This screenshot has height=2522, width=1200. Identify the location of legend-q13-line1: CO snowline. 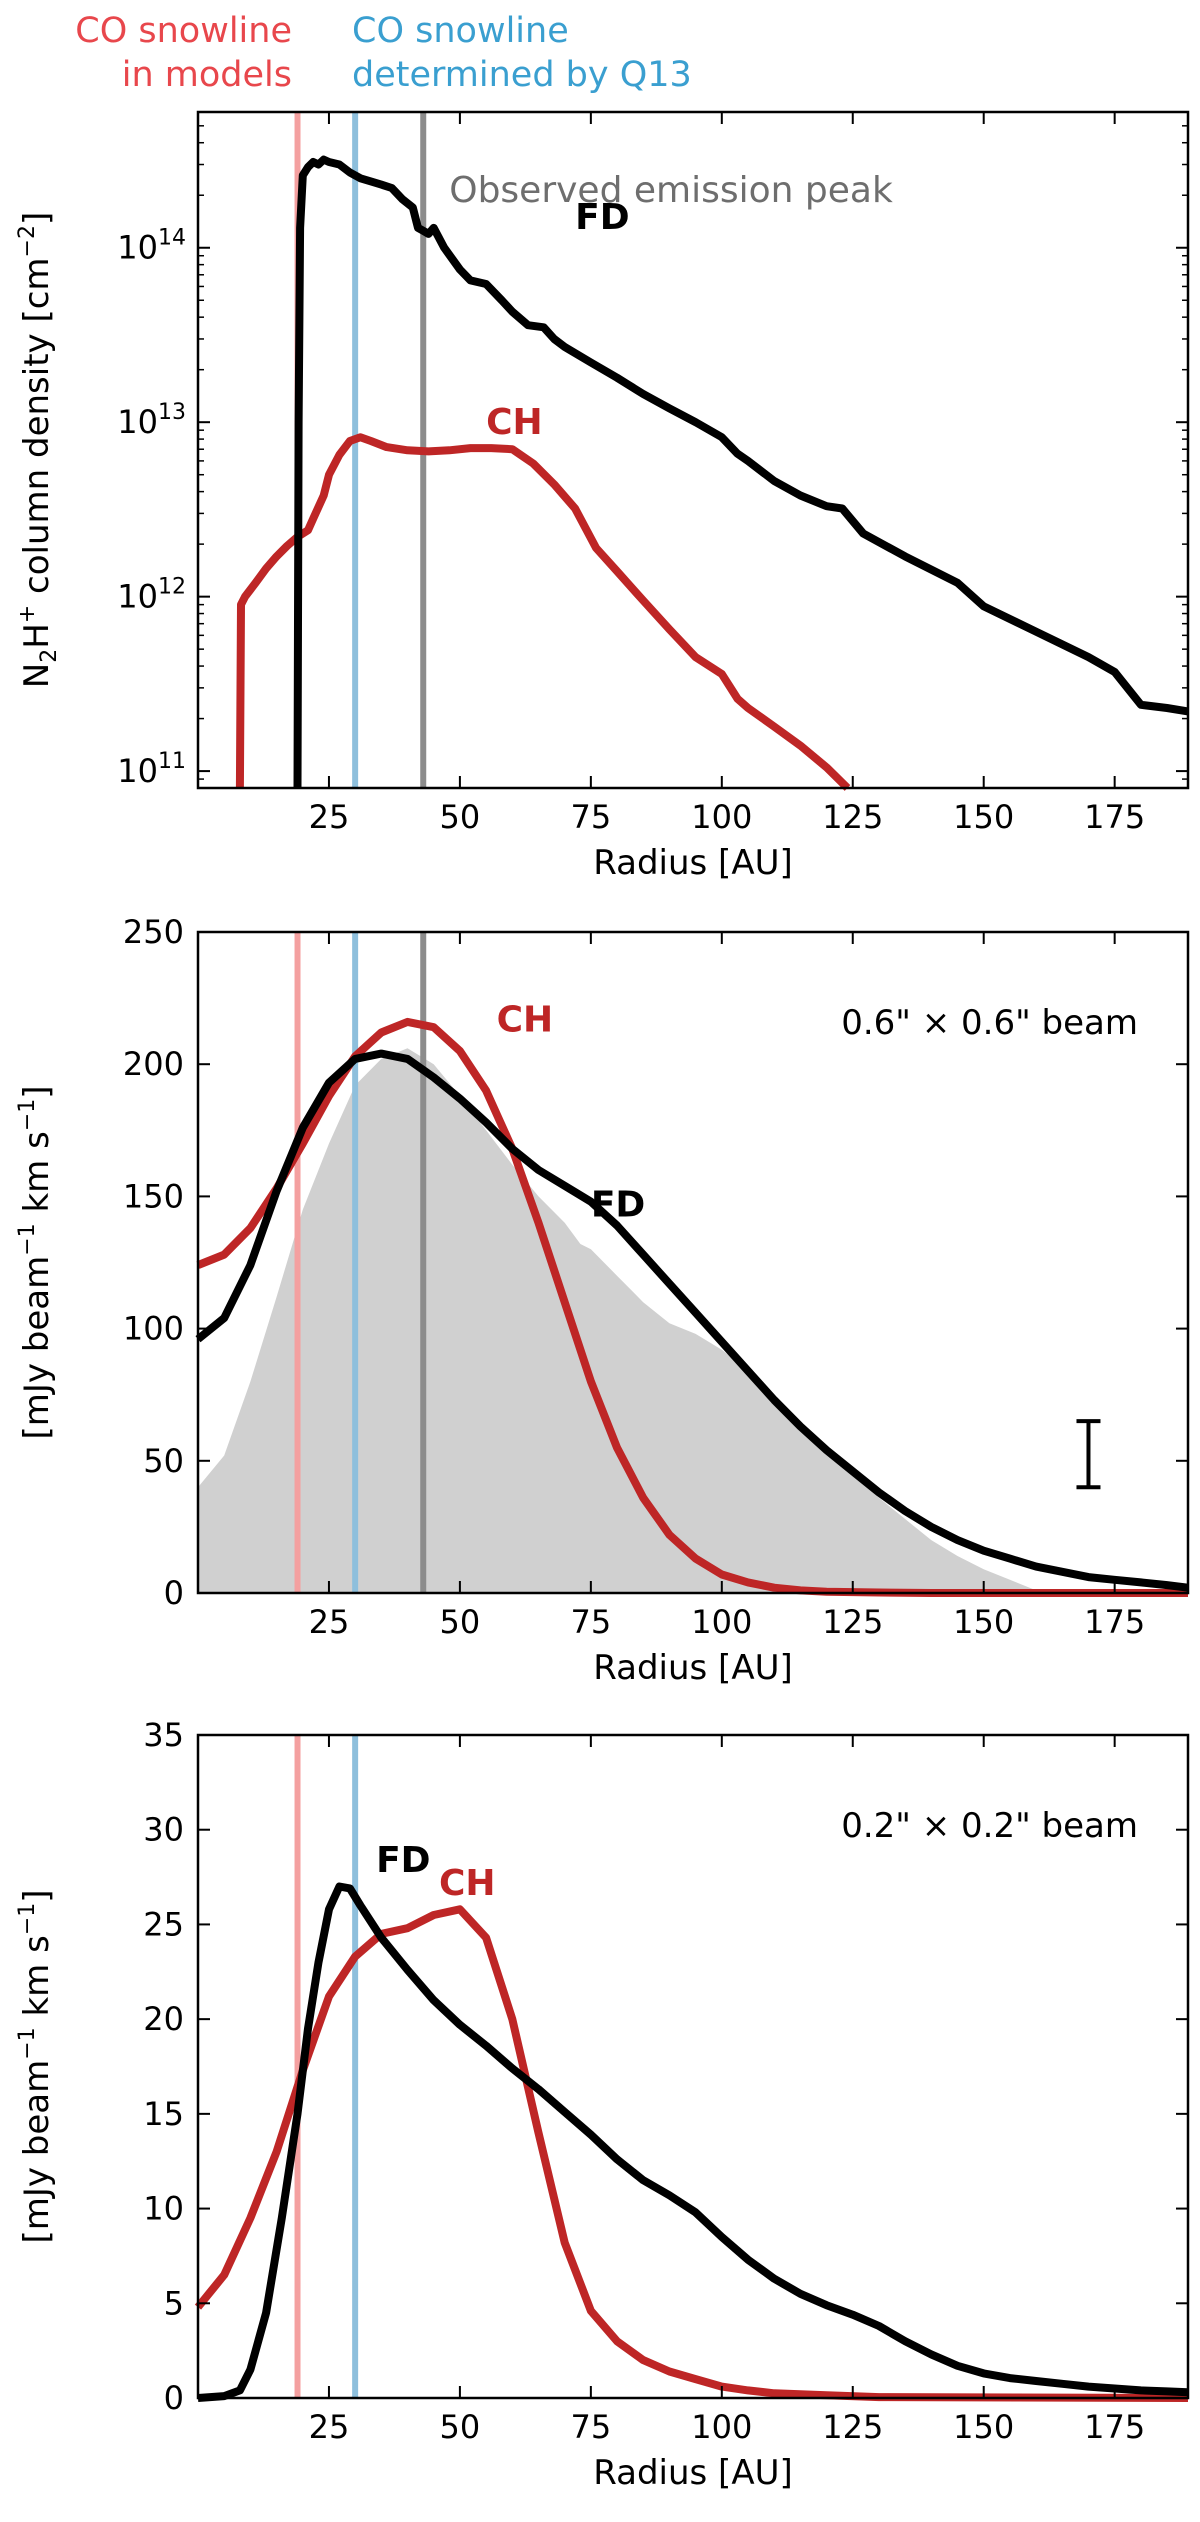
(460, 31).